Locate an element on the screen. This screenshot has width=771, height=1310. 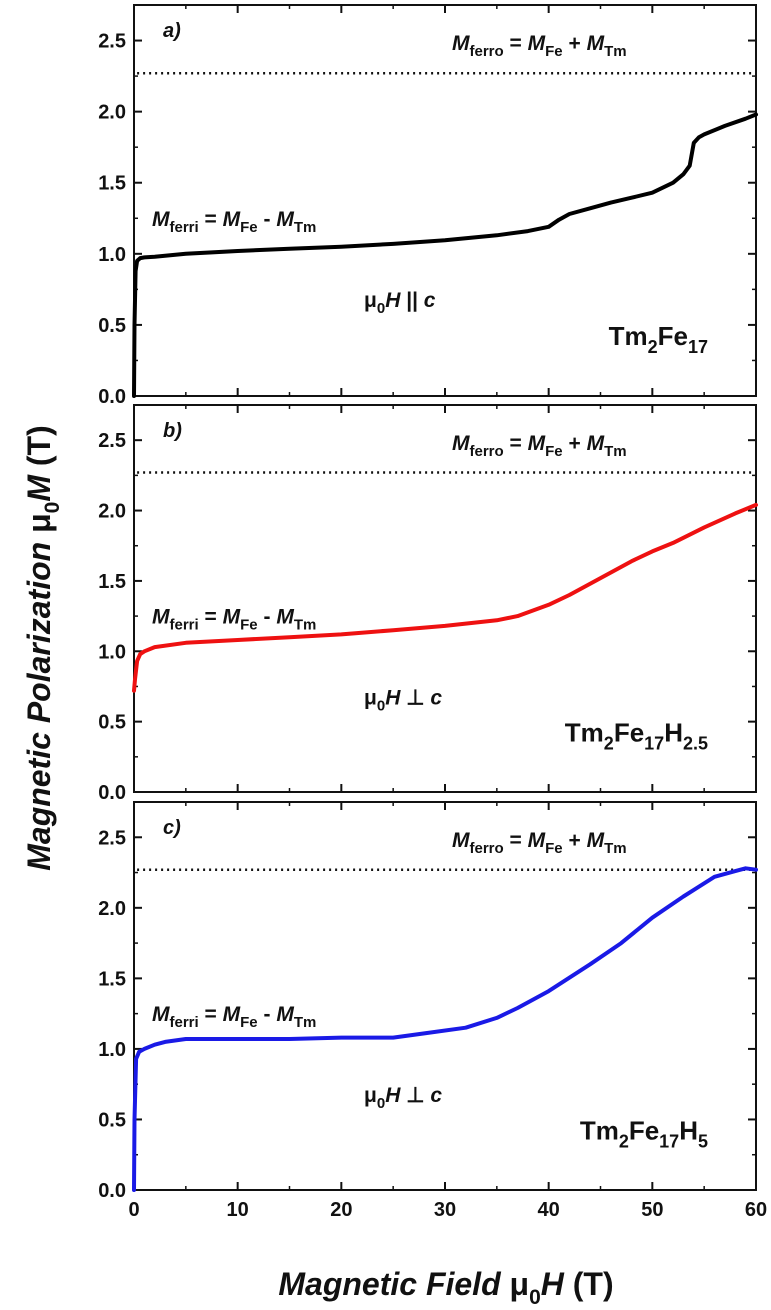
x-tick-label: 30 is located at coordinates (445, 1210).